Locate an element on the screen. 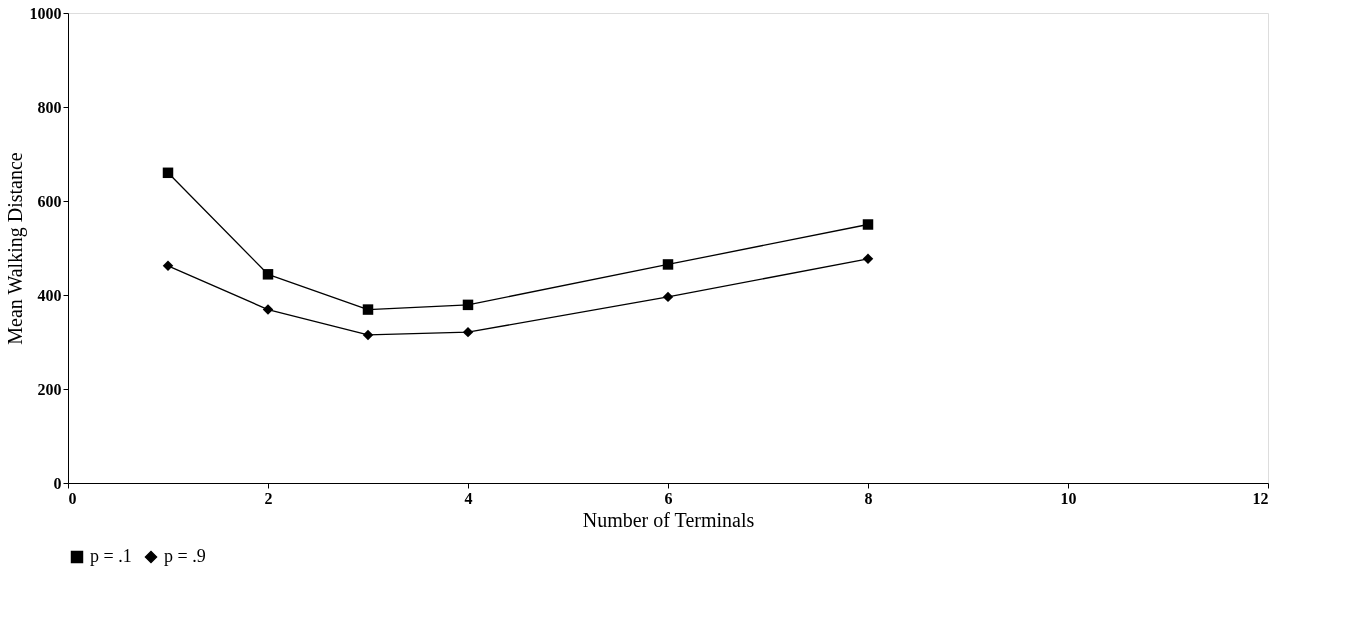  y-tick-label: 600 is located at coordinates (49, 201).